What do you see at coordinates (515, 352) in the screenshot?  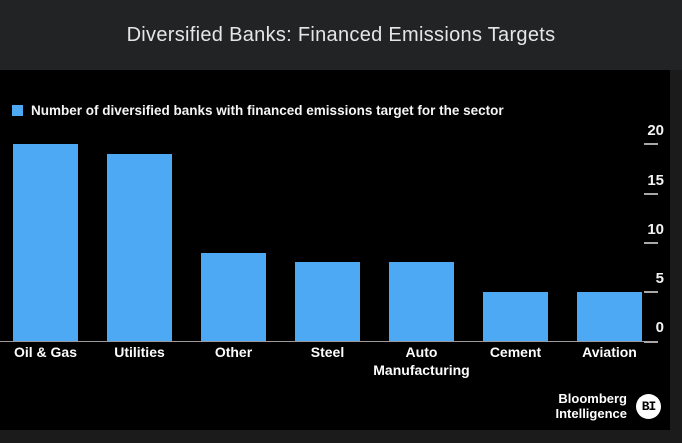 I see `x-axis-label: Cement` at bounding box center [515, 352].